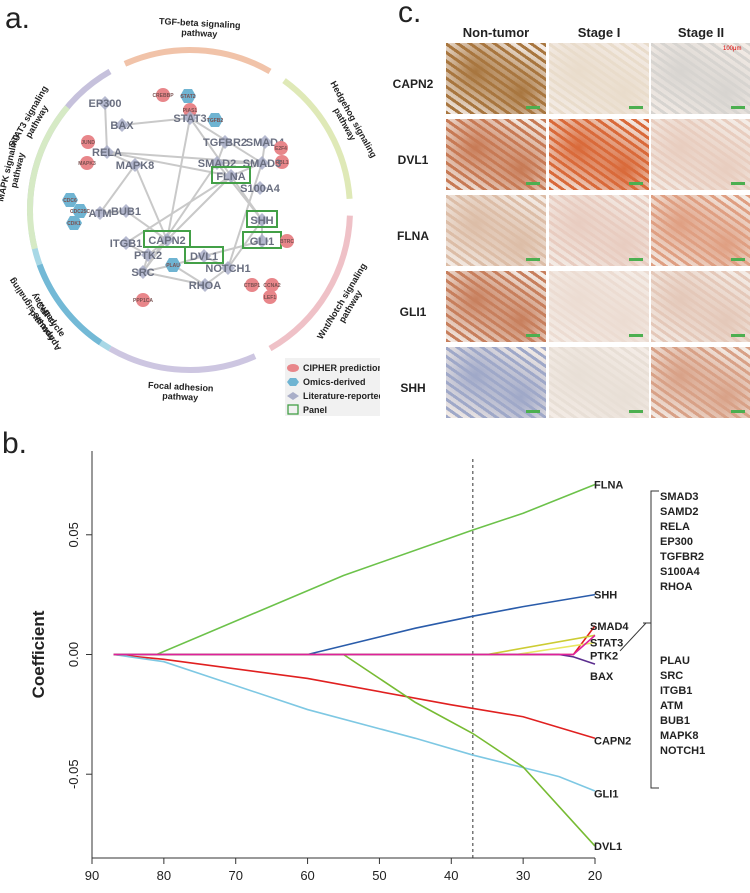 This screenshot has width=750, height=893. I want to click on node-notch1: NOTCH1, so click(228, 268).